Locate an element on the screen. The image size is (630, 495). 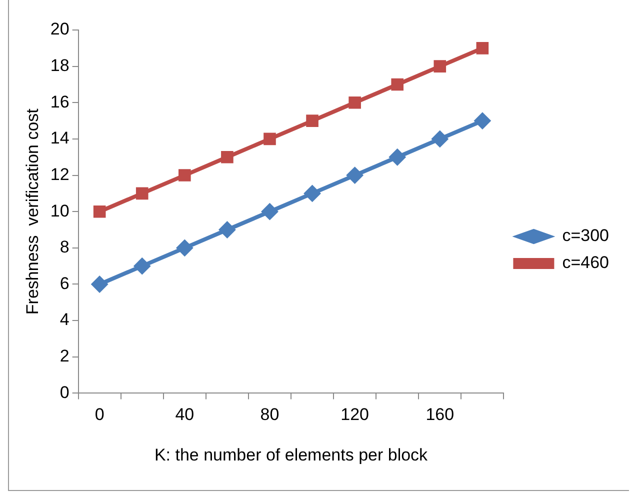
x-tick-label: 40 is located at coordinates (184, 414).